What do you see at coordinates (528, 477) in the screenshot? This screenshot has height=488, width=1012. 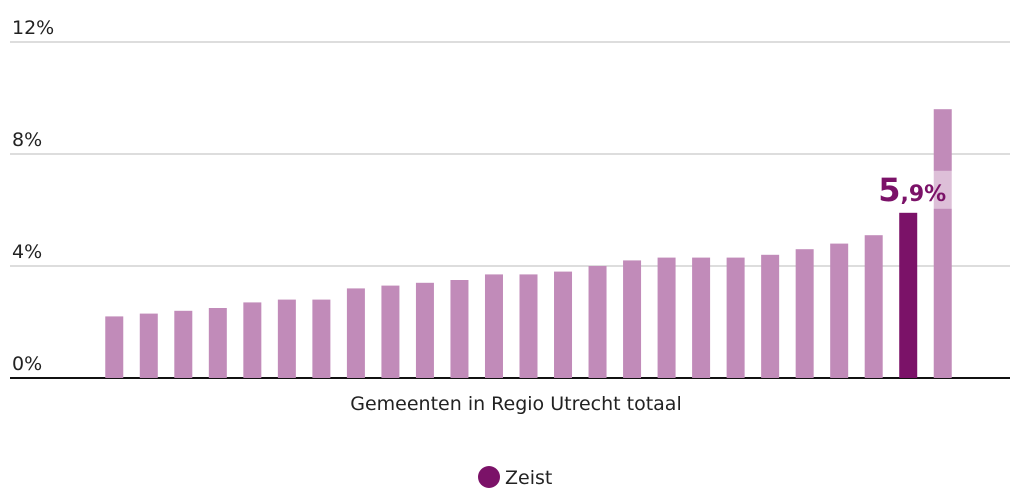 I see `legend-label: Zeist` at bounding box center [528, 477].